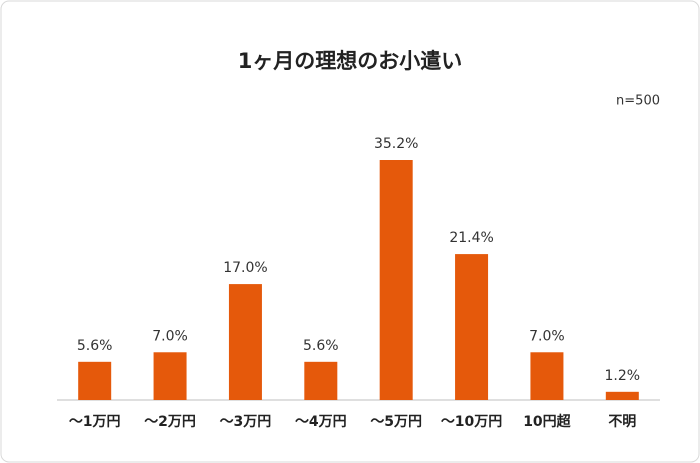  I want to click on x-tick-label: ～3万円, so click(246, 422).